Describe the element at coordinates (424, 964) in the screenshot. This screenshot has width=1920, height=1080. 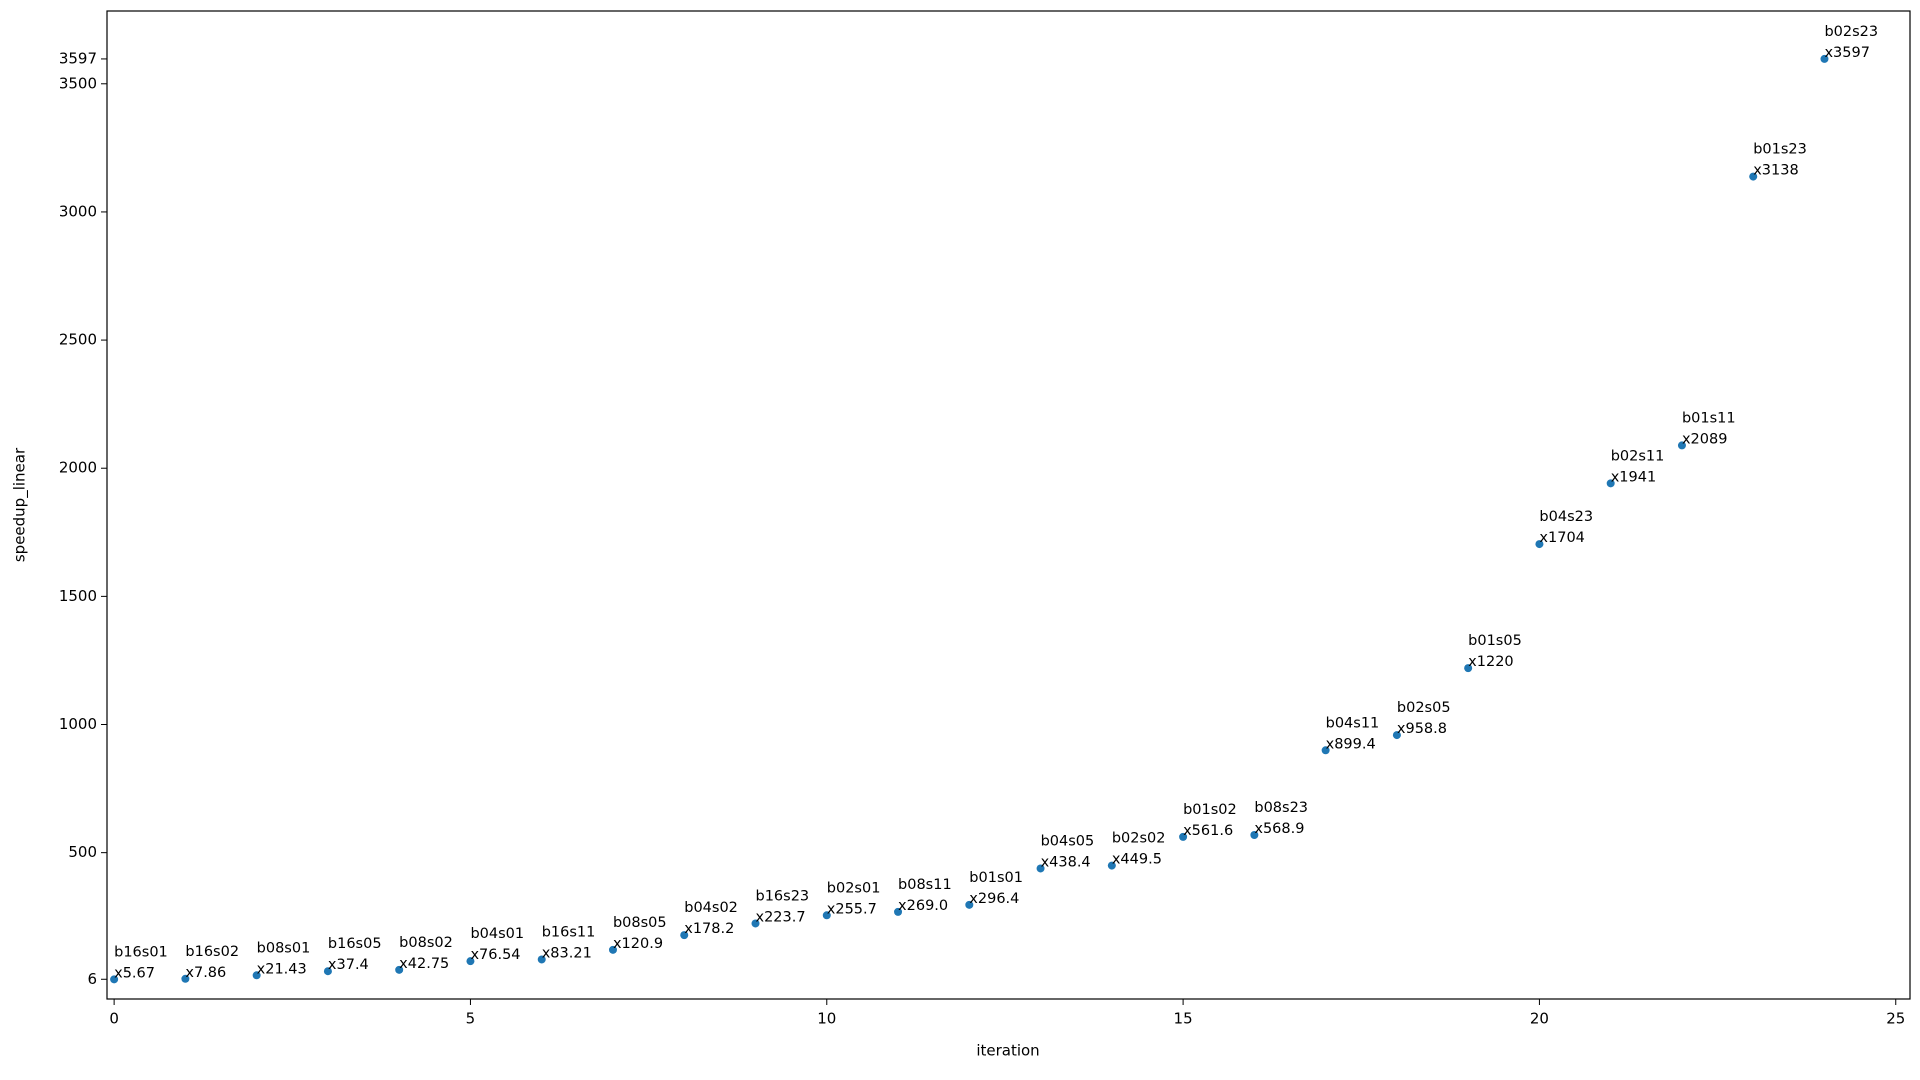
I see `value-label: x42.75` at that location.